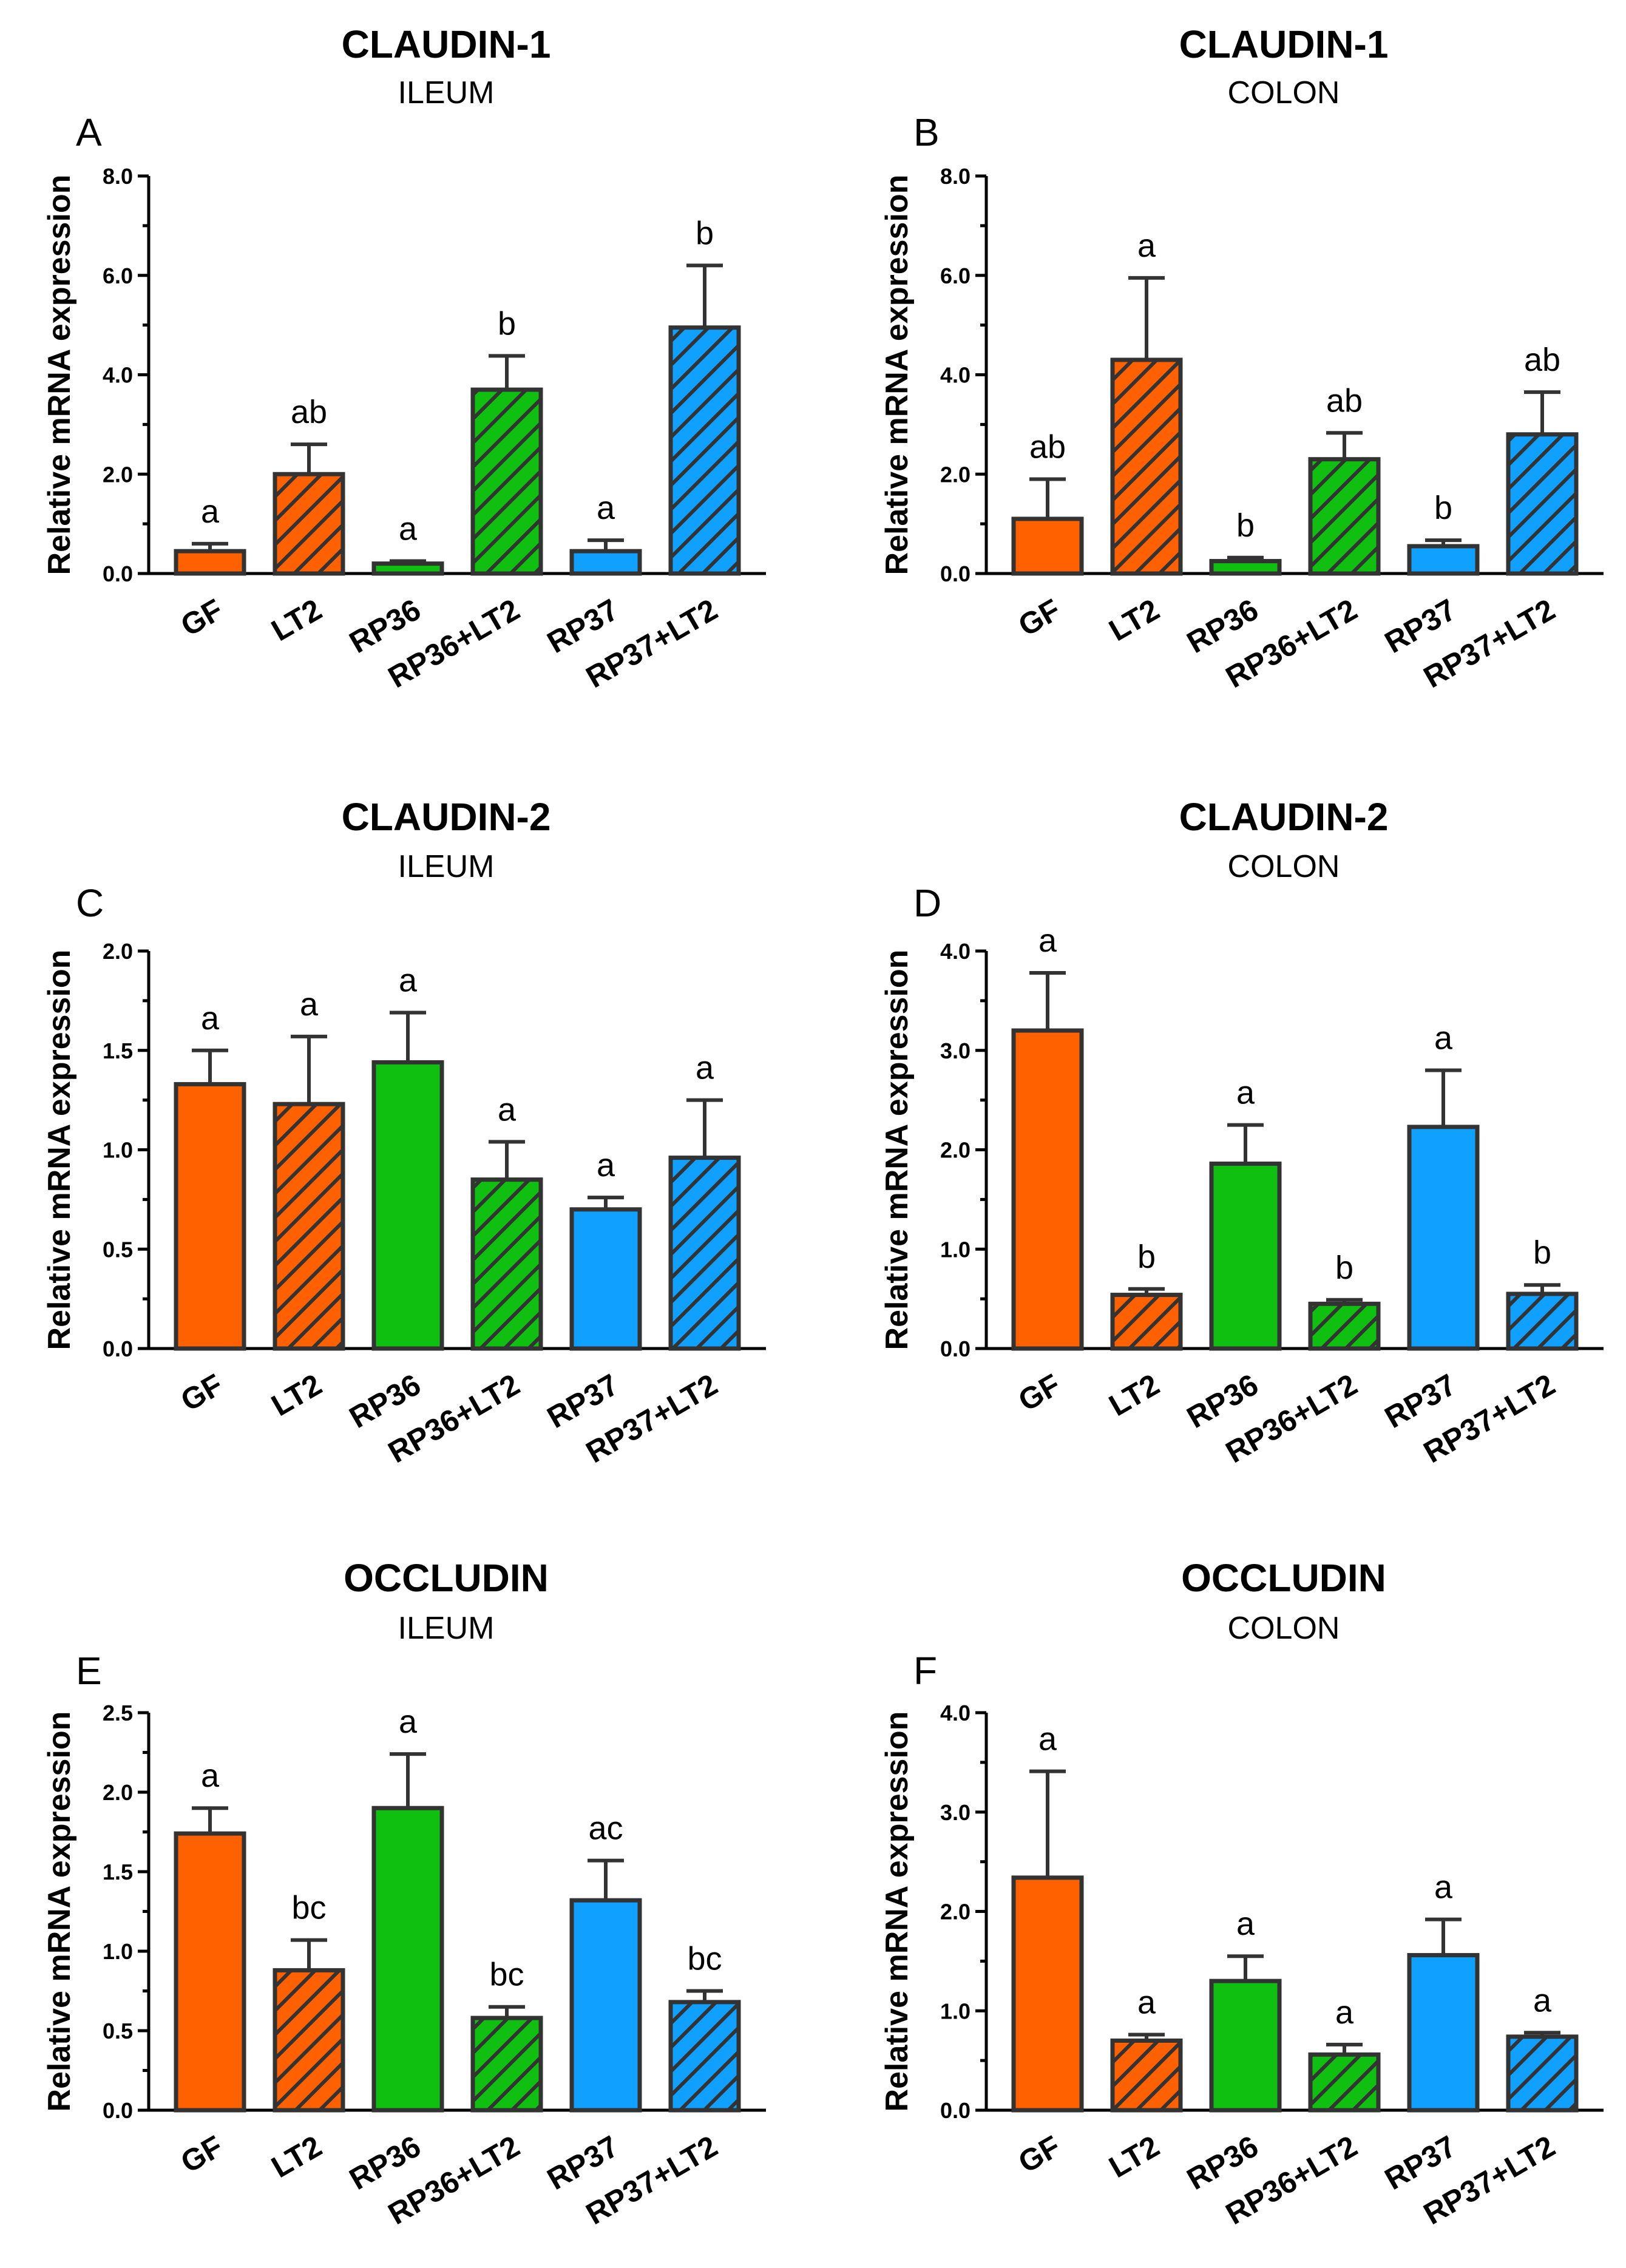  What do you see at coordinates (956, 1249) in the screenshot?
I see `y-tick-label: 1.0` at bounding box center [956, 1249].